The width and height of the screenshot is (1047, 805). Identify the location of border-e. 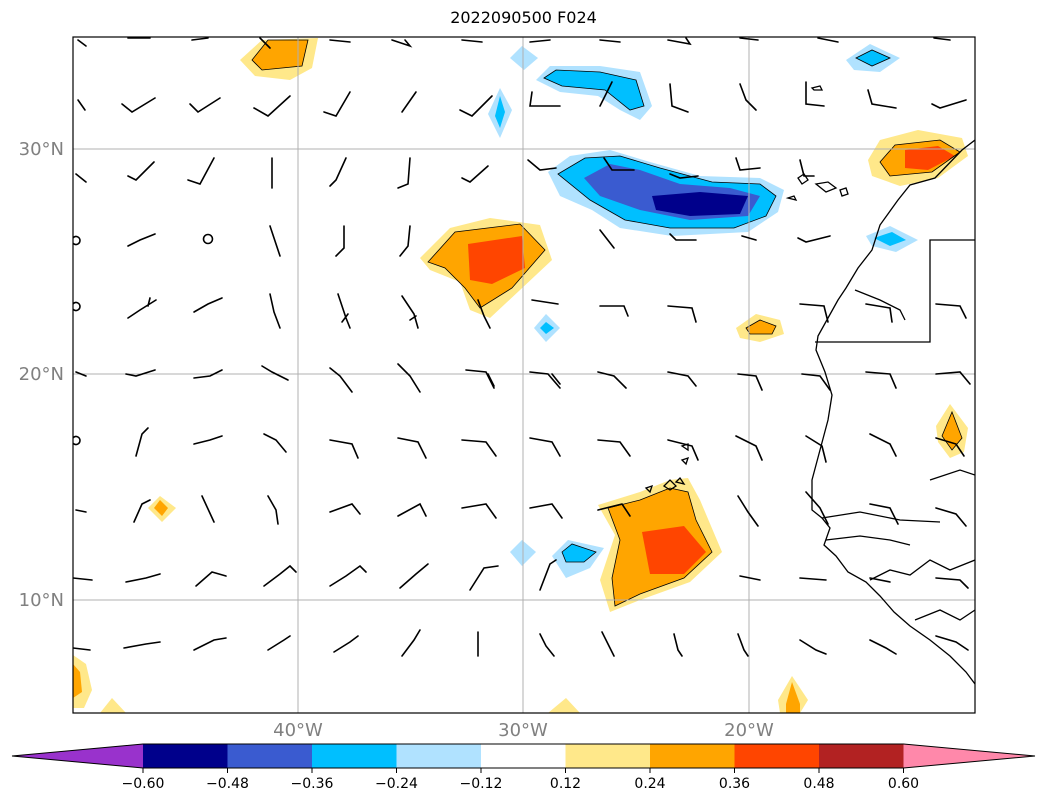
(922, 570).